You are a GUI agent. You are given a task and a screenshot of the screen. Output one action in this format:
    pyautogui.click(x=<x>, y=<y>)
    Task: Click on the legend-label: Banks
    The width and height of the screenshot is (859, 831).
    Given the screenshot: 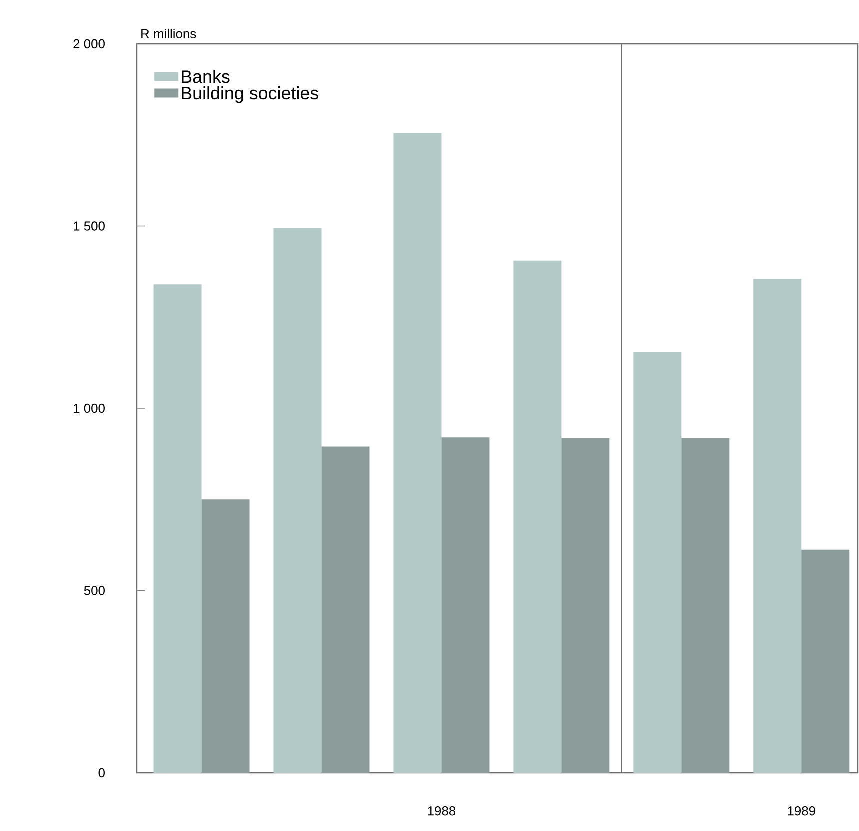 What is the action you would take?
    pyautogui.click(x=206, y=77)
    